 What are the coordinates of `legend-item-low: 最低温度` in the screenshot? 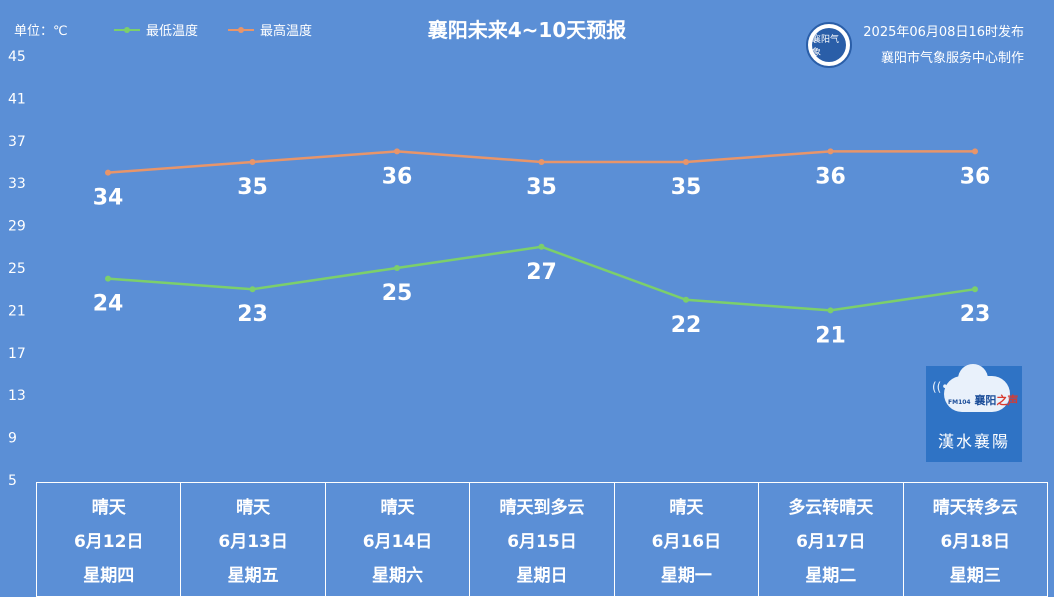 It's located at (156, 29).